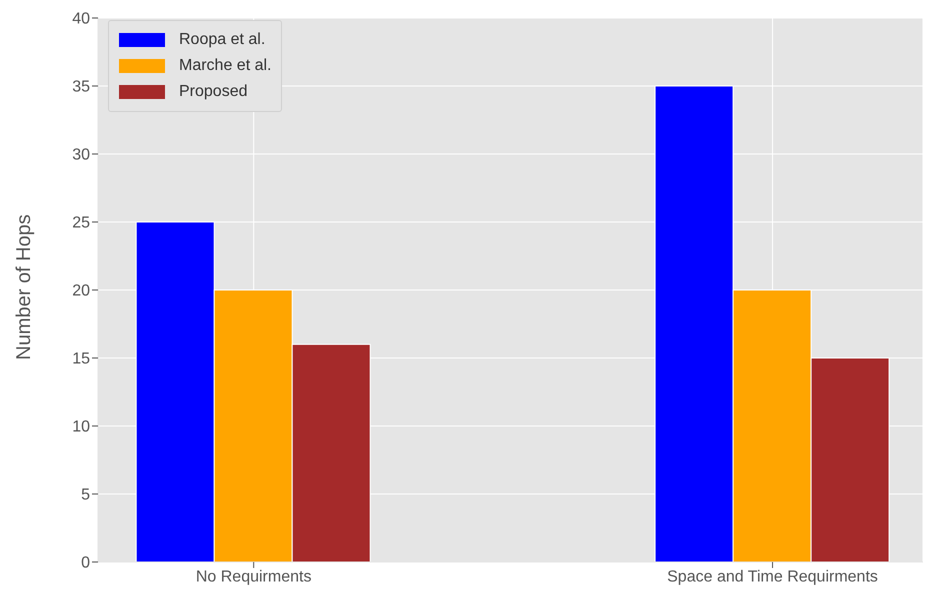 This screenshot has width=931, height=610. I want to click on y-tick-label: 5, so click(85, 495).